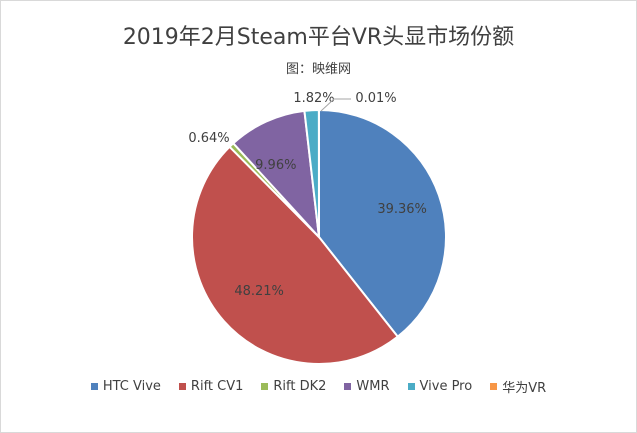  I want to click on slice-label-htc-vive: 39.36%, so click(402, 209).